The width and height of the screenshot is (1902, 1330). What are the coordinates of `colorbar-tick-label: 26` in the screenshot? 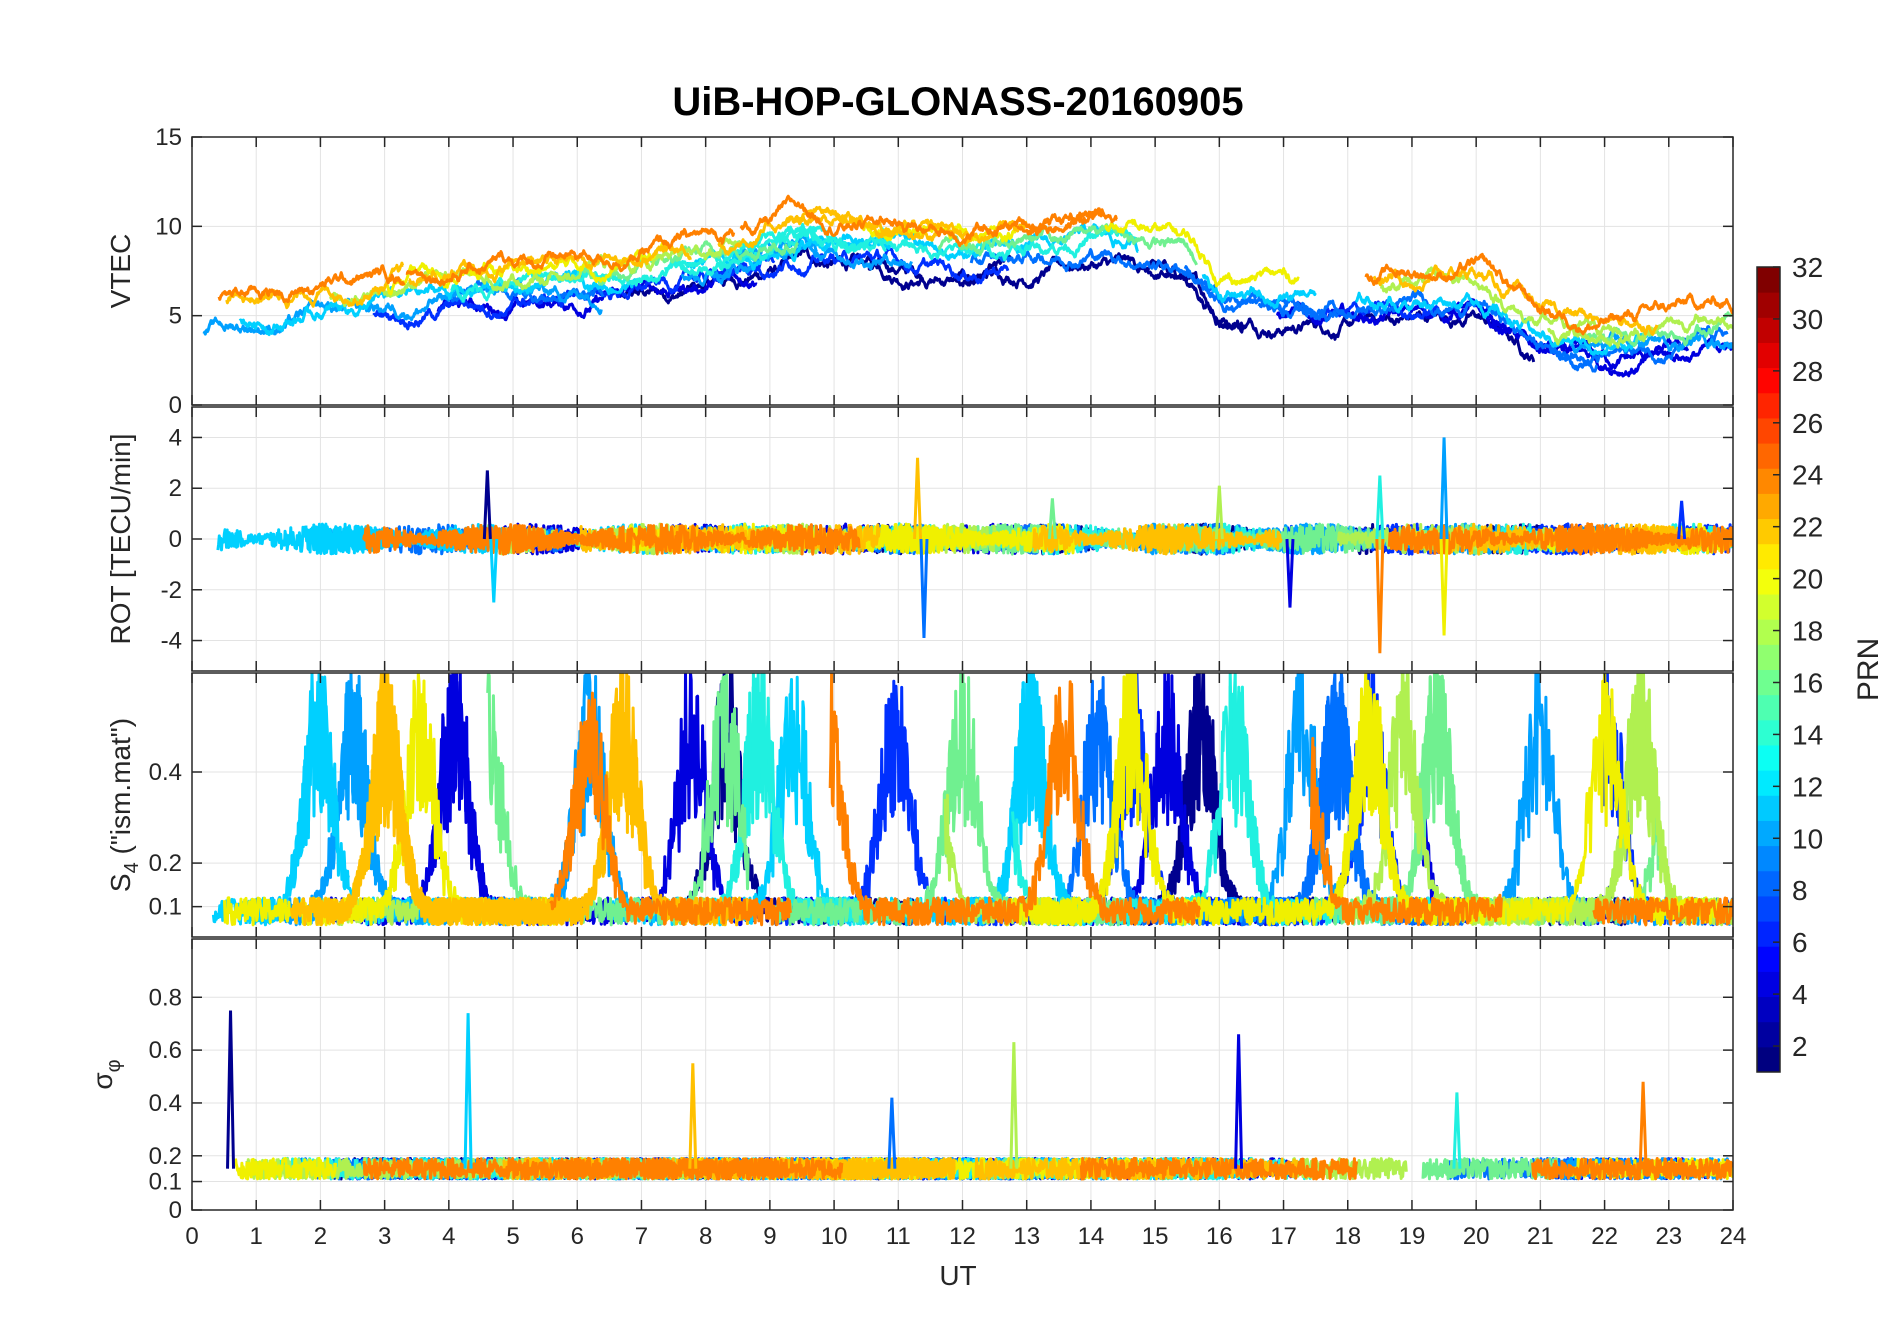 It's located at (1807, 423).